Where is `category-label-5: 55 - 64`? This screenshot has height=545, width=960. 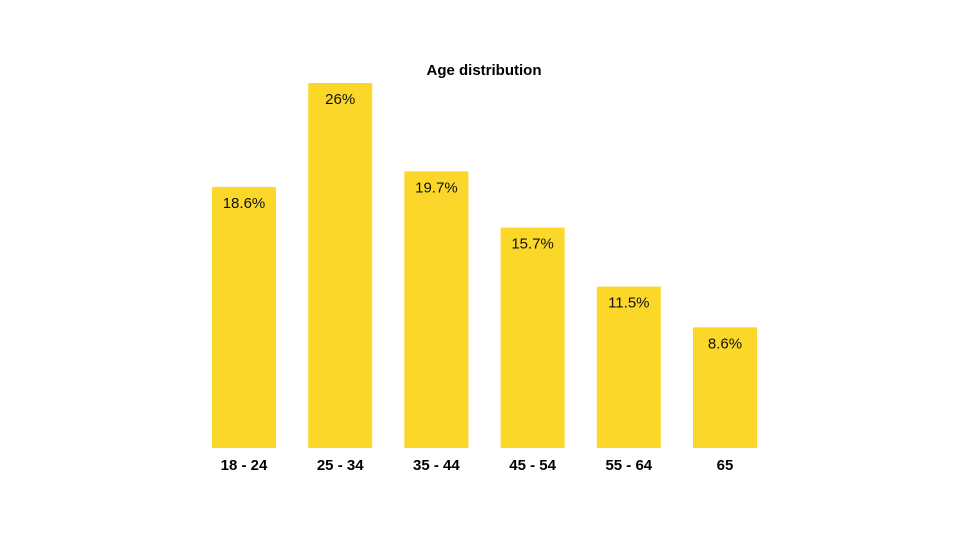 category-label-5: 55 - 64 is located at coordinates (628, 465).